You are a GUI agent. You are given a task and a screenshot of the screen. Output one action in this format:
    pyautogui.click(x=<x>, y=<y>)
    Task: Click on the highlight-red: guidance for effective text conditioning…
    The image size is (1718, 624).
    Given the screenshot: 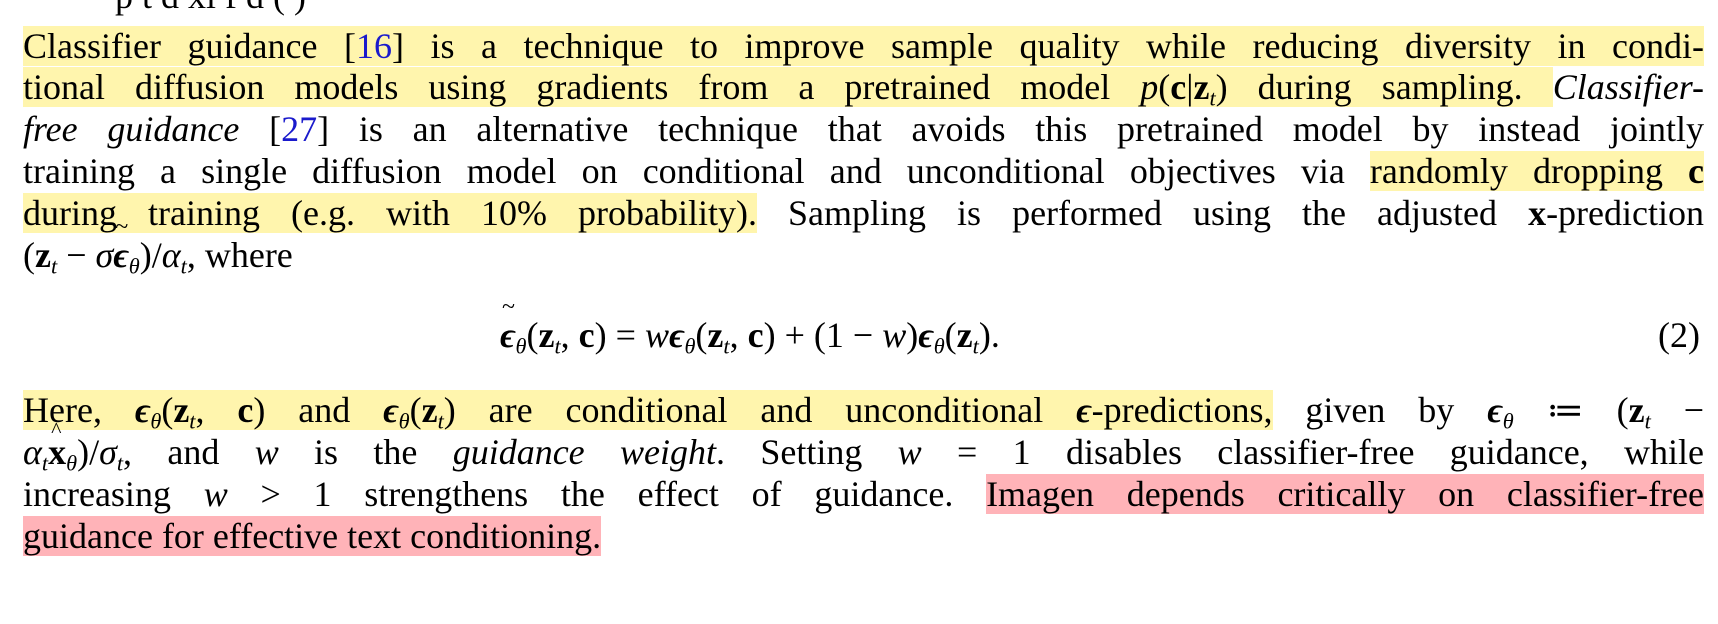 What is the action you would take?
    pyautogui.click(x=312, y=536)
    